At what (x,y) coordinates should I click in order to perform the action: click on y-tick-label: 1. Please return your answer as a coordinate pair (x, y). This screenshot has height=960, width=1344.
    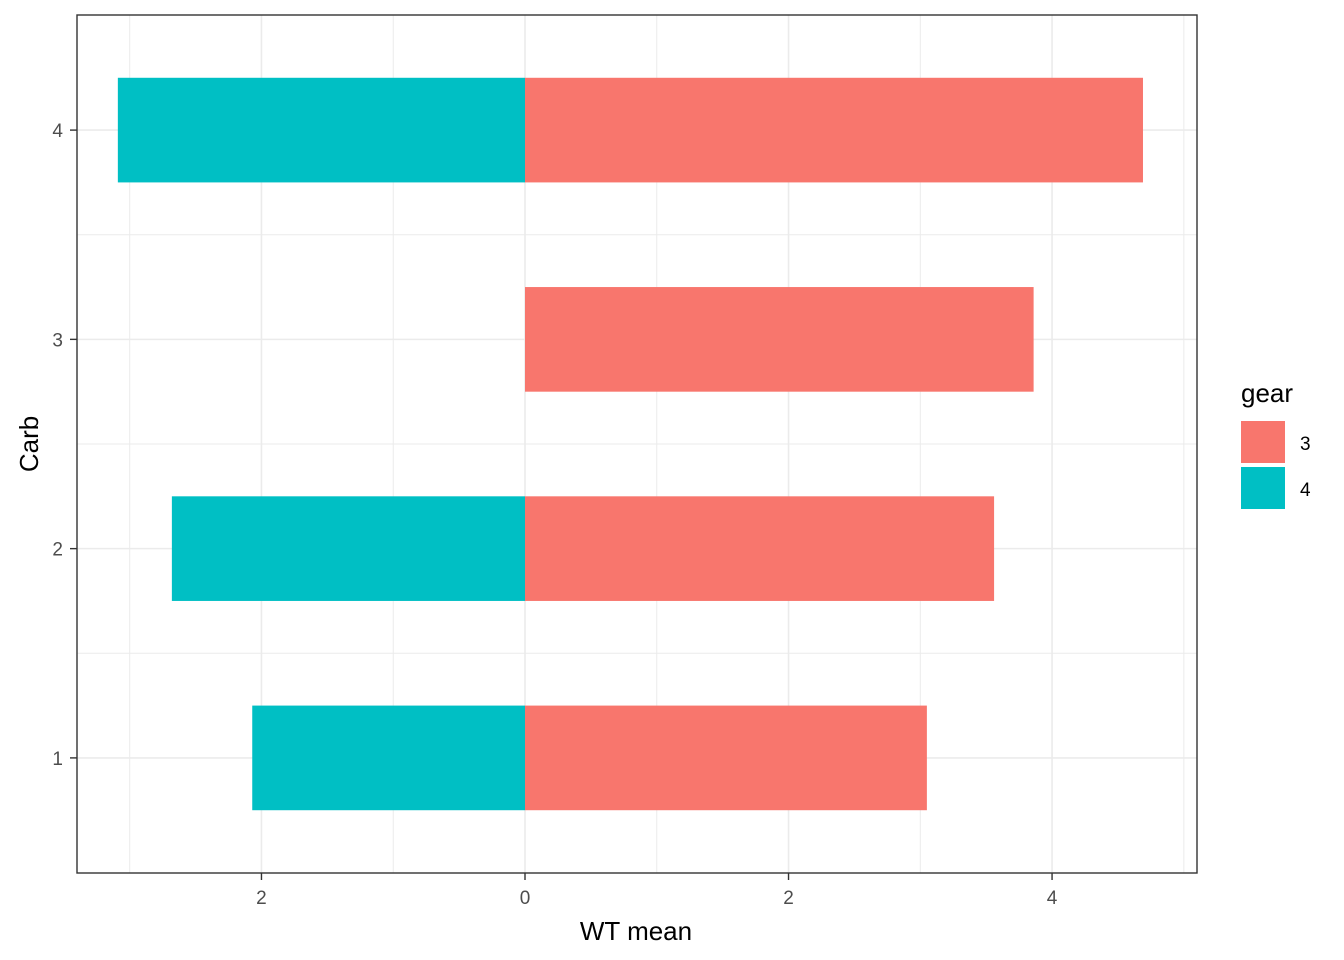
    Looking at the image, I should click on (57, 759).